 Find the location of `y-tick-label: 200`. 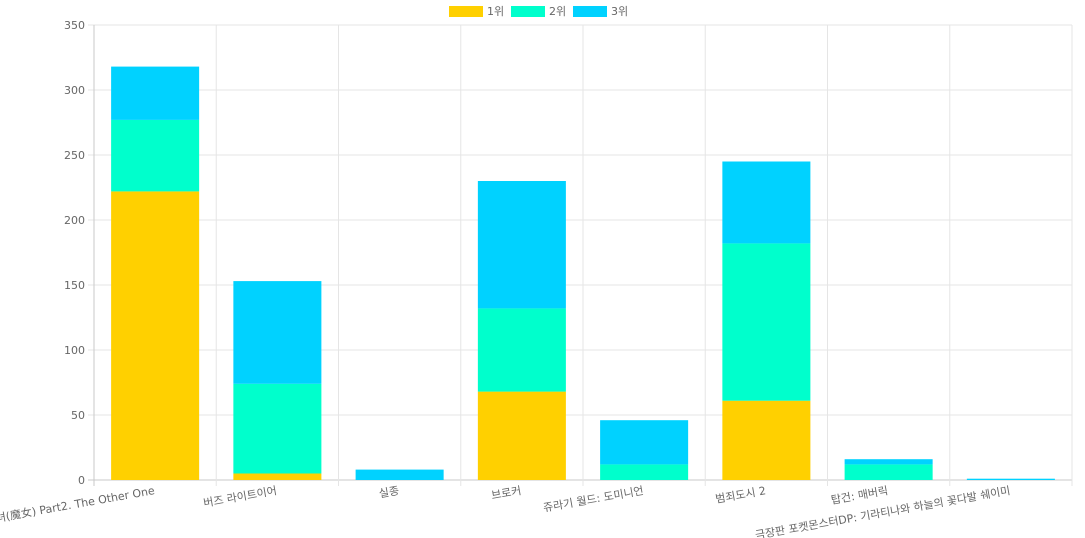

y-tick-label: 200 is located at coordinates (74, 220).